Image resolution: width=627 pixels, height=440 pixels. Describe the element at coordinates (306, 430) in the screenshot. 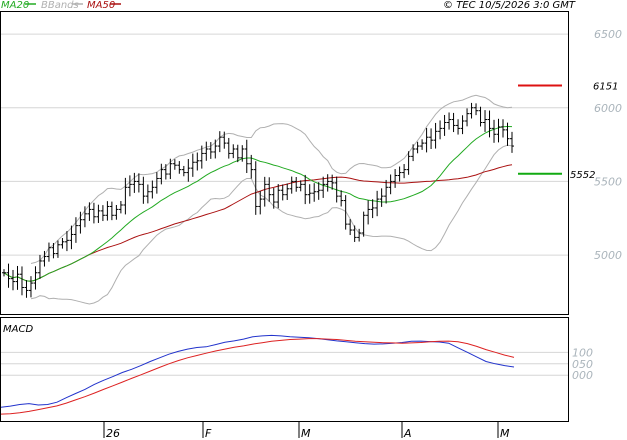

I see `date-axis: 26 F M A M` at that location.